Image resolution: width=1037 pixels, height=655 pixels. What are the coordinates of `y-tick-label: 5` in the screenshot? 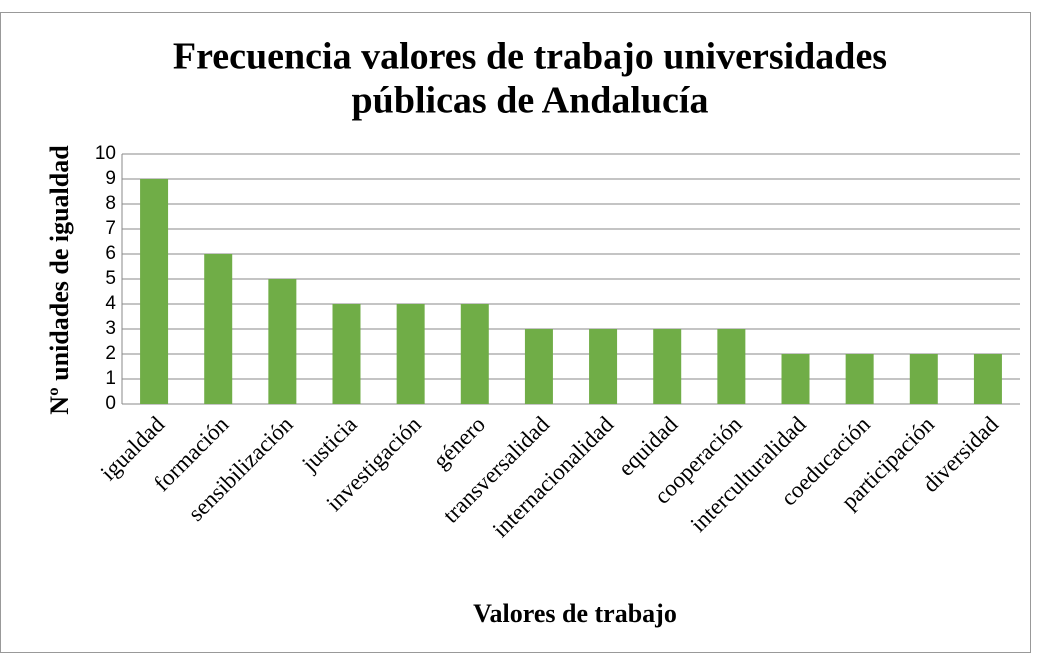 It's located at (110, 278).